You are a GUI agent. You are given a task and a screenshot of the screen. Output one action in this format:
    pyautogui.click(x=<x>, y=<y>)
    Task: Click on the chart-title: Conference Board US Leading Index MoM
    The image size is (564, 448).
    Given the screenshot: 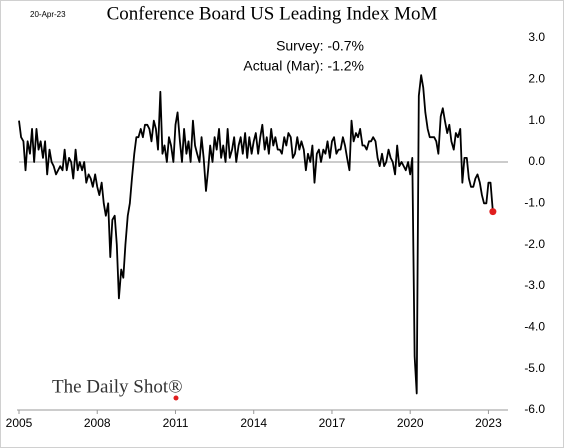 What is the action you would take?
    pyautogui.click(x=272, y=13)
    